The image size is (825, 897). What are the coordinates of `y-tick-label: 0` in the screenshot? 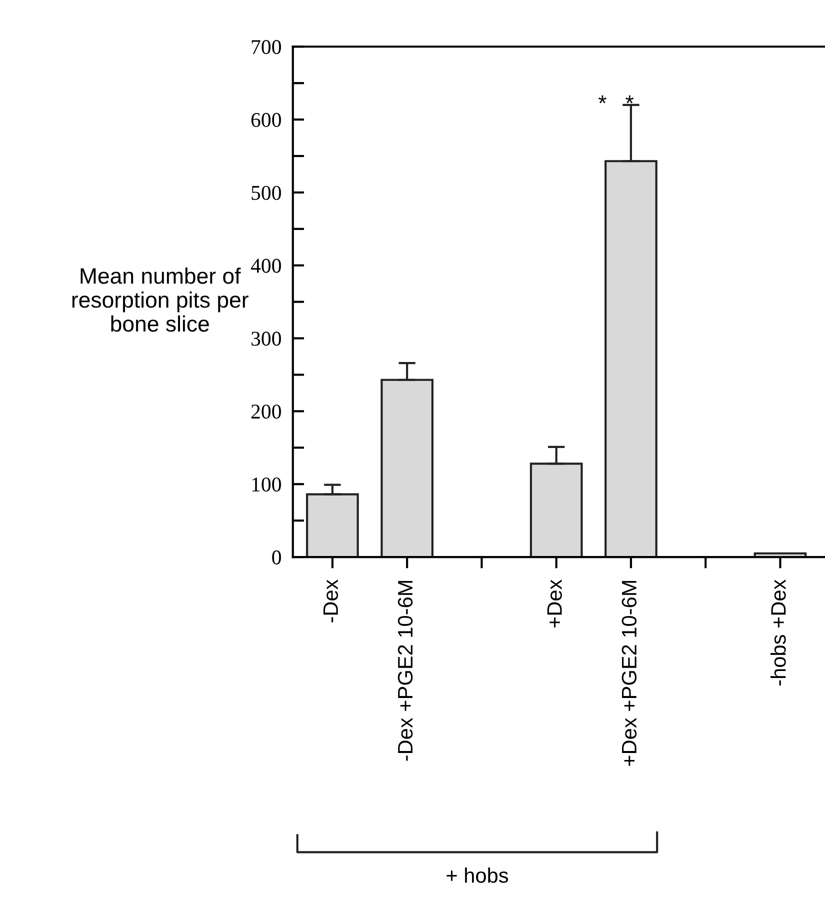 It's located at (276, 557).